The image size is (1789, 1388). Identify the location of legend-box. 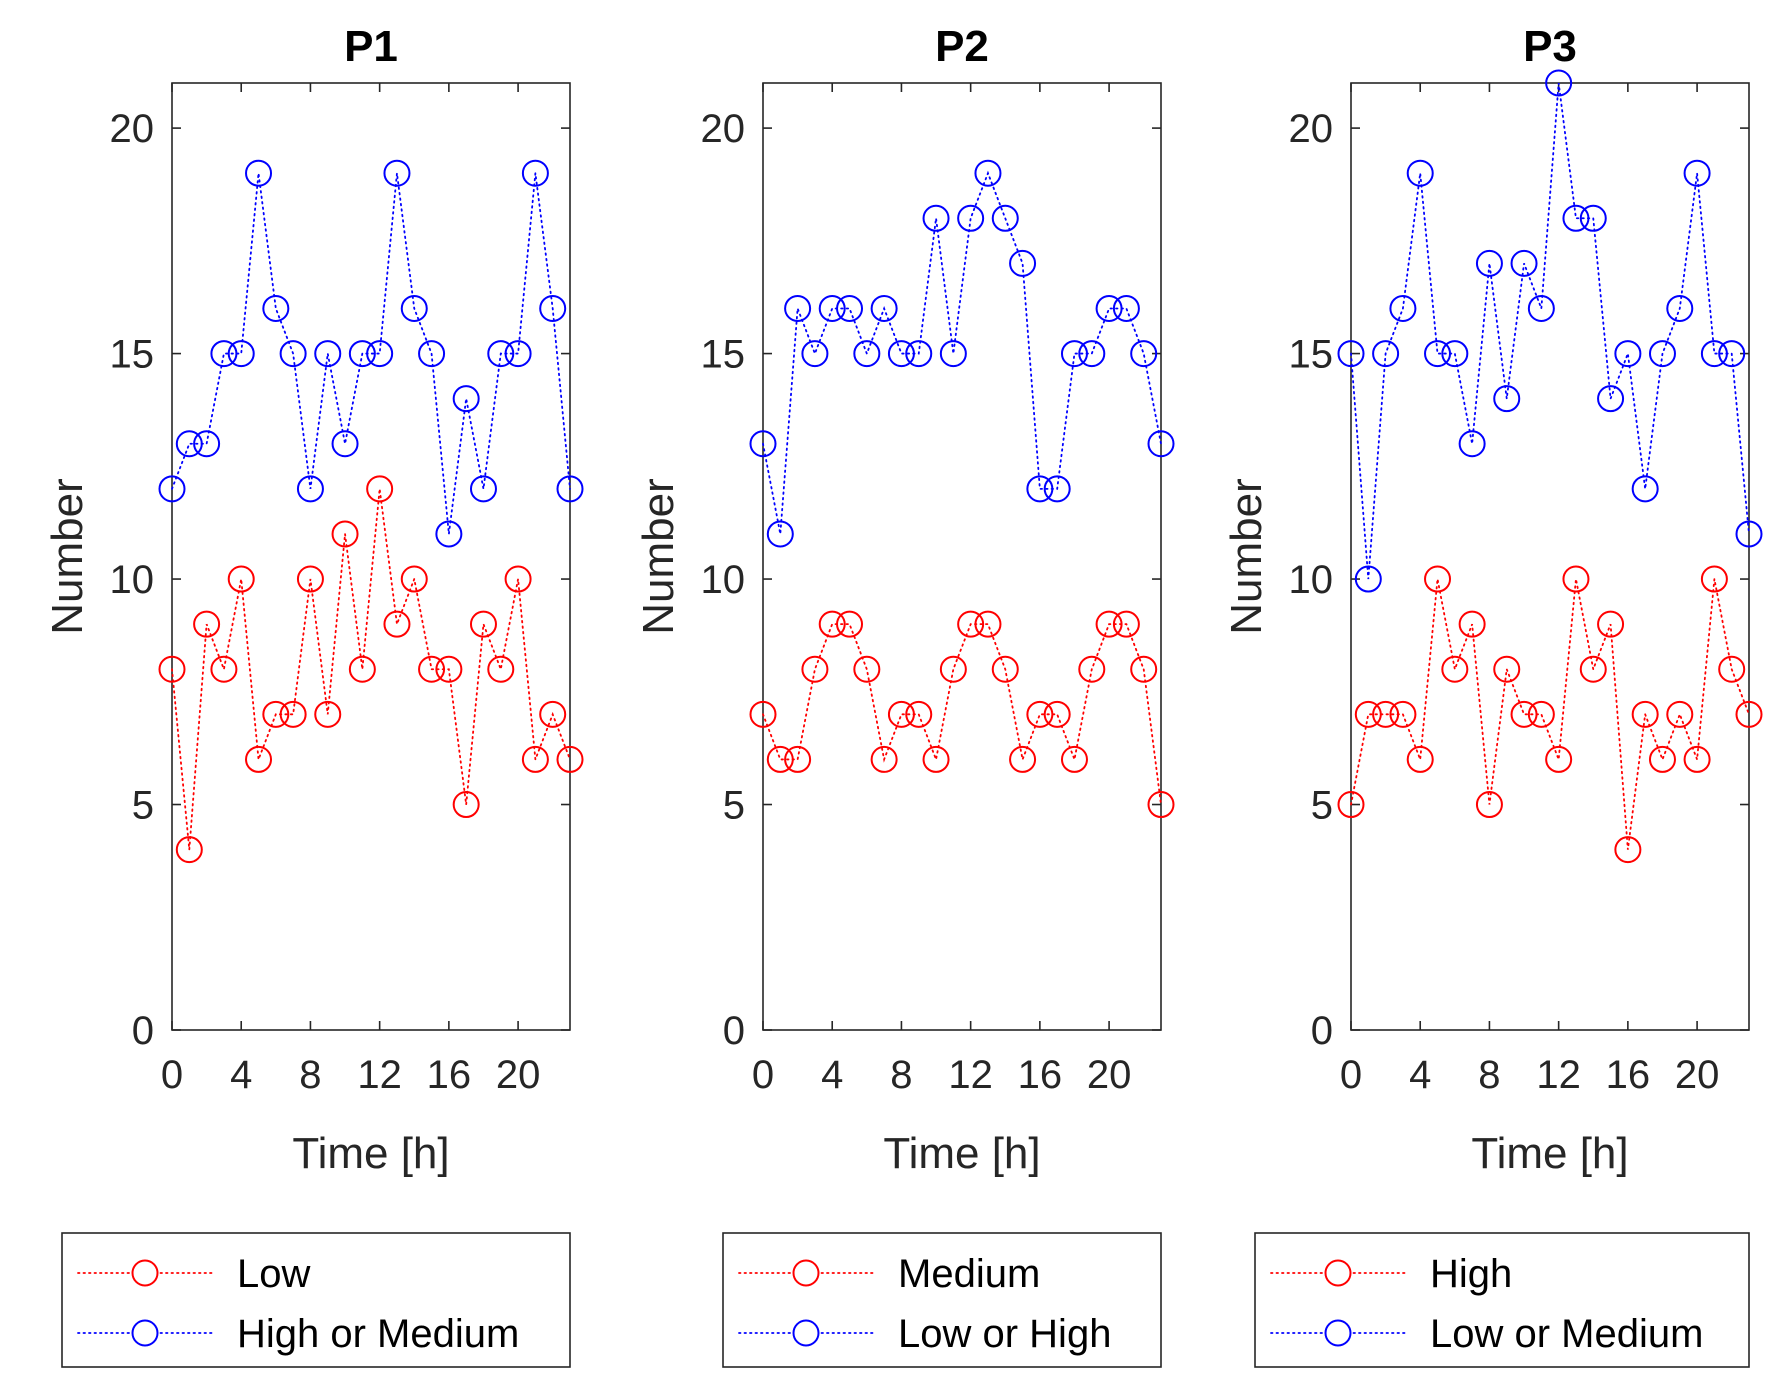
(942, 1300).